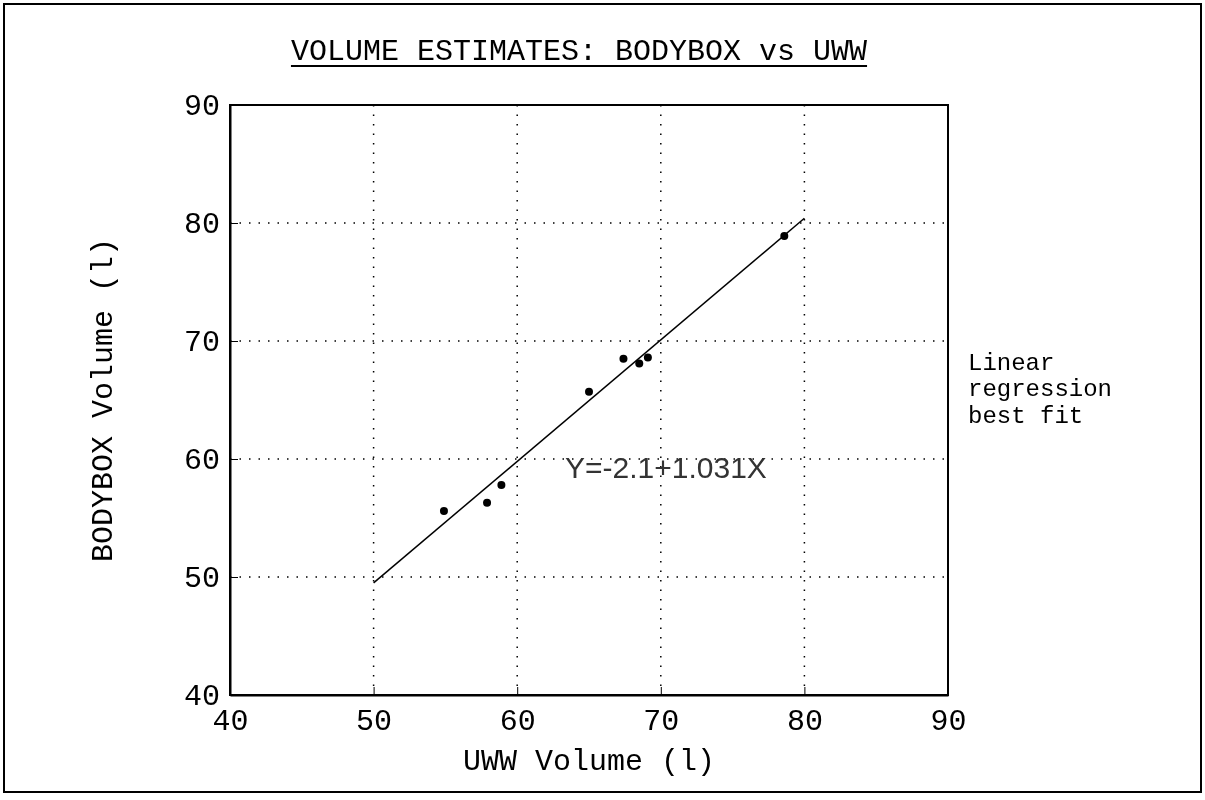  What do you see at coordinates (201, 579) in the screenshot?
I see `y-tick-label: 50` at bounding box center [201, 579].